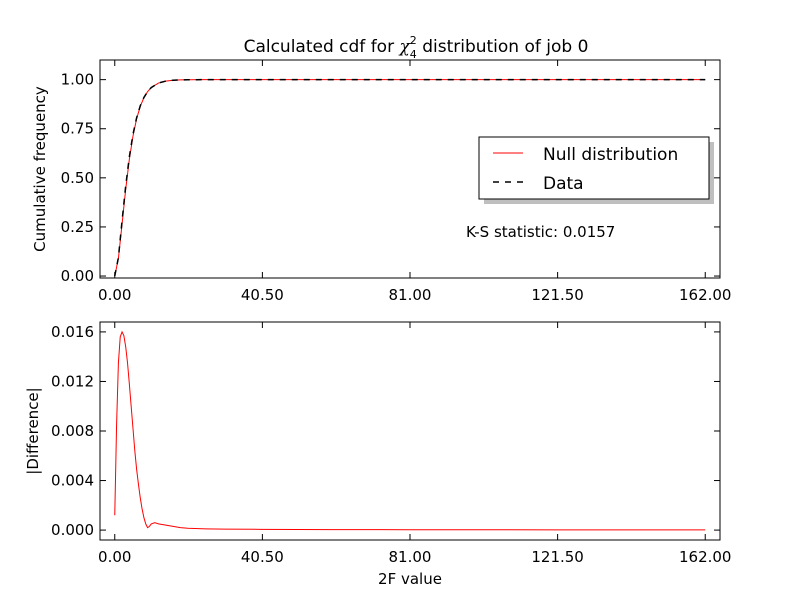 The height and width of the screenshot is (600, 800). What do you see at coordinates (72, 481) in the screenshot?
I see `y-tick-label: 0.004` at bounding box center [72, 481].